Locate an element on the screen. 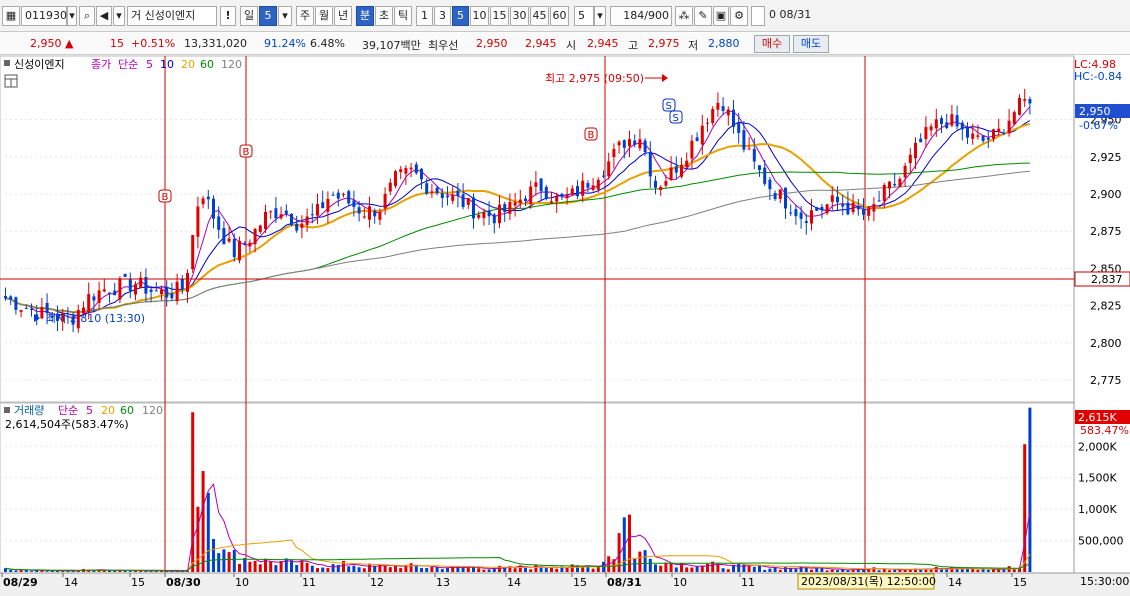  date-zero: 0 is located at coordinates (772, 14).